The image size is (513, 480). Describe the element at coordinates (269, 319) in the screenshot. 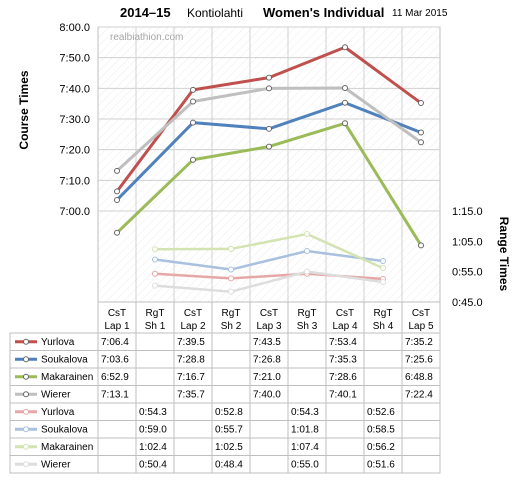

I see `table-header-cell-group` at that location.